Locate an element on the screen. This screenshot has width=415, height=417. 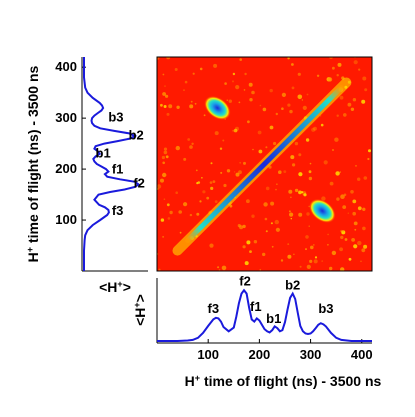
bottom-tick-label: 200 is located at coordinates (260, 354).